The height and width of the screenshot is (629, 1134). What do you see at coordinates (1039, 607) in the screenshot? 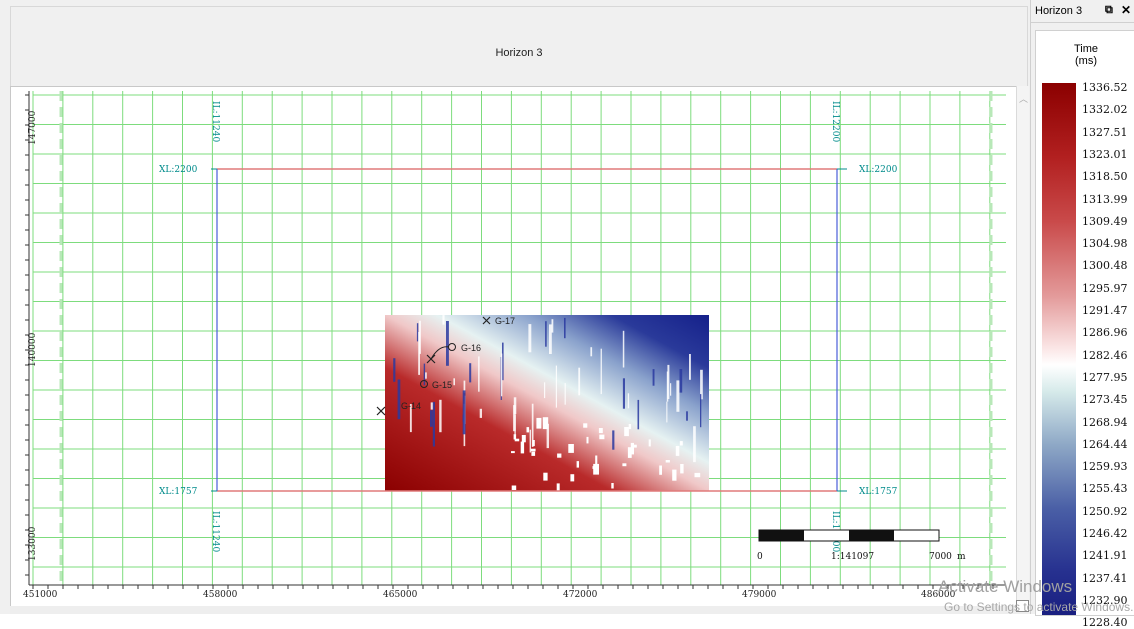
I see `activation-watermark-hint: Go to Settings to activate Windows.` at bounding box center [1039, 607].